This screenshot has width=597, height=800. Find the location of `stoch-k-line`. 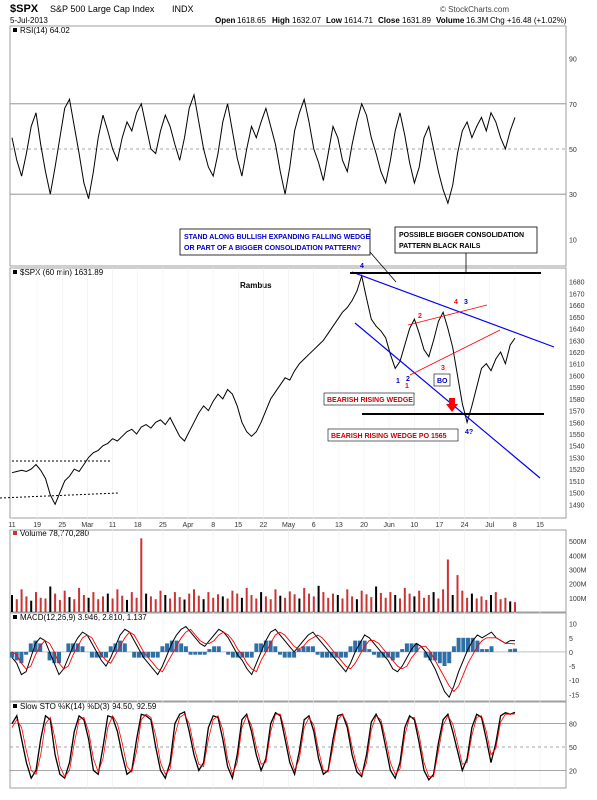

stoch-k-line is located at coordinates (263, 745).